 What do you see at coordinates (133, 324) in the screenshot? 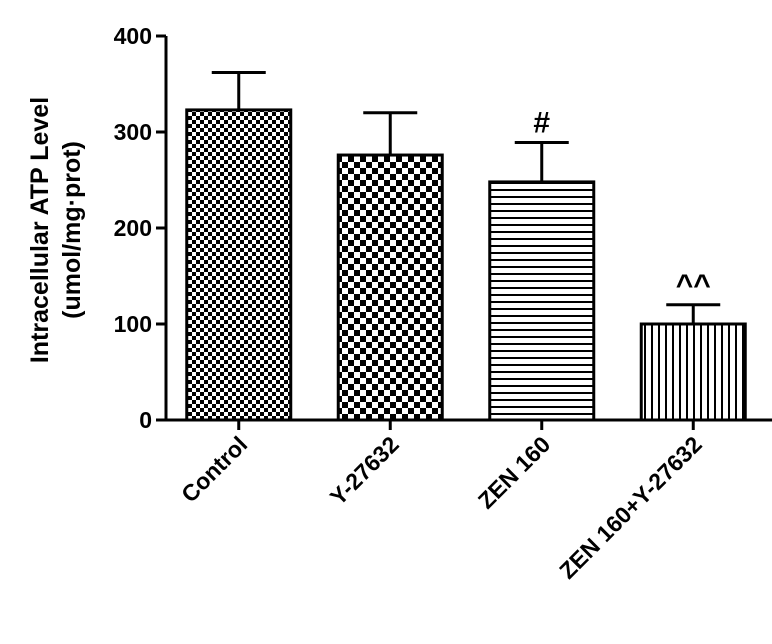
I see `y-tick-label-1: 100` at bounding box center [133, 324].